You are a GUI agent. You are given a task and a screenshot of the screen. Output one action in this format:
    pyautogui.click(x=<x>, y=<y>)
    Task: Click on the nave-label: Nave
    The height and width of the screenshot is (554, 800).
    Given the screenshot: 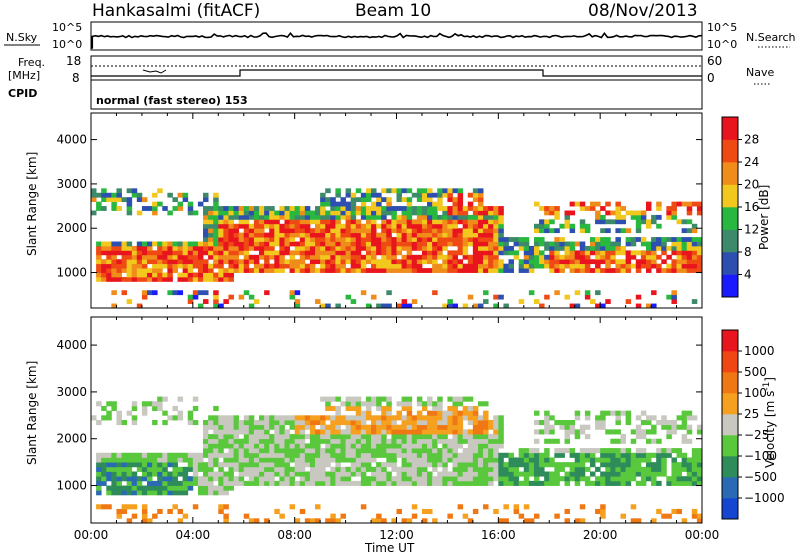 What is the action you would take?
    pyautogui.click(x=760, y=72)
    